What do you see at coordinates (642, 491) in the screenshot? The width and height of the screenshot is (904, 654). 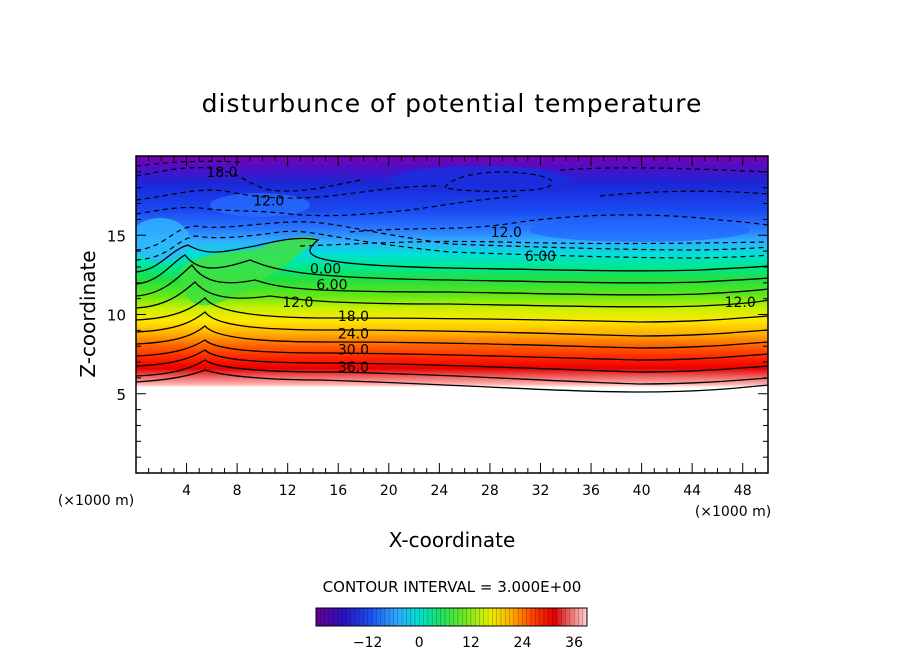 I see `x-tick-label: 40` at bounding box center [642, 491].